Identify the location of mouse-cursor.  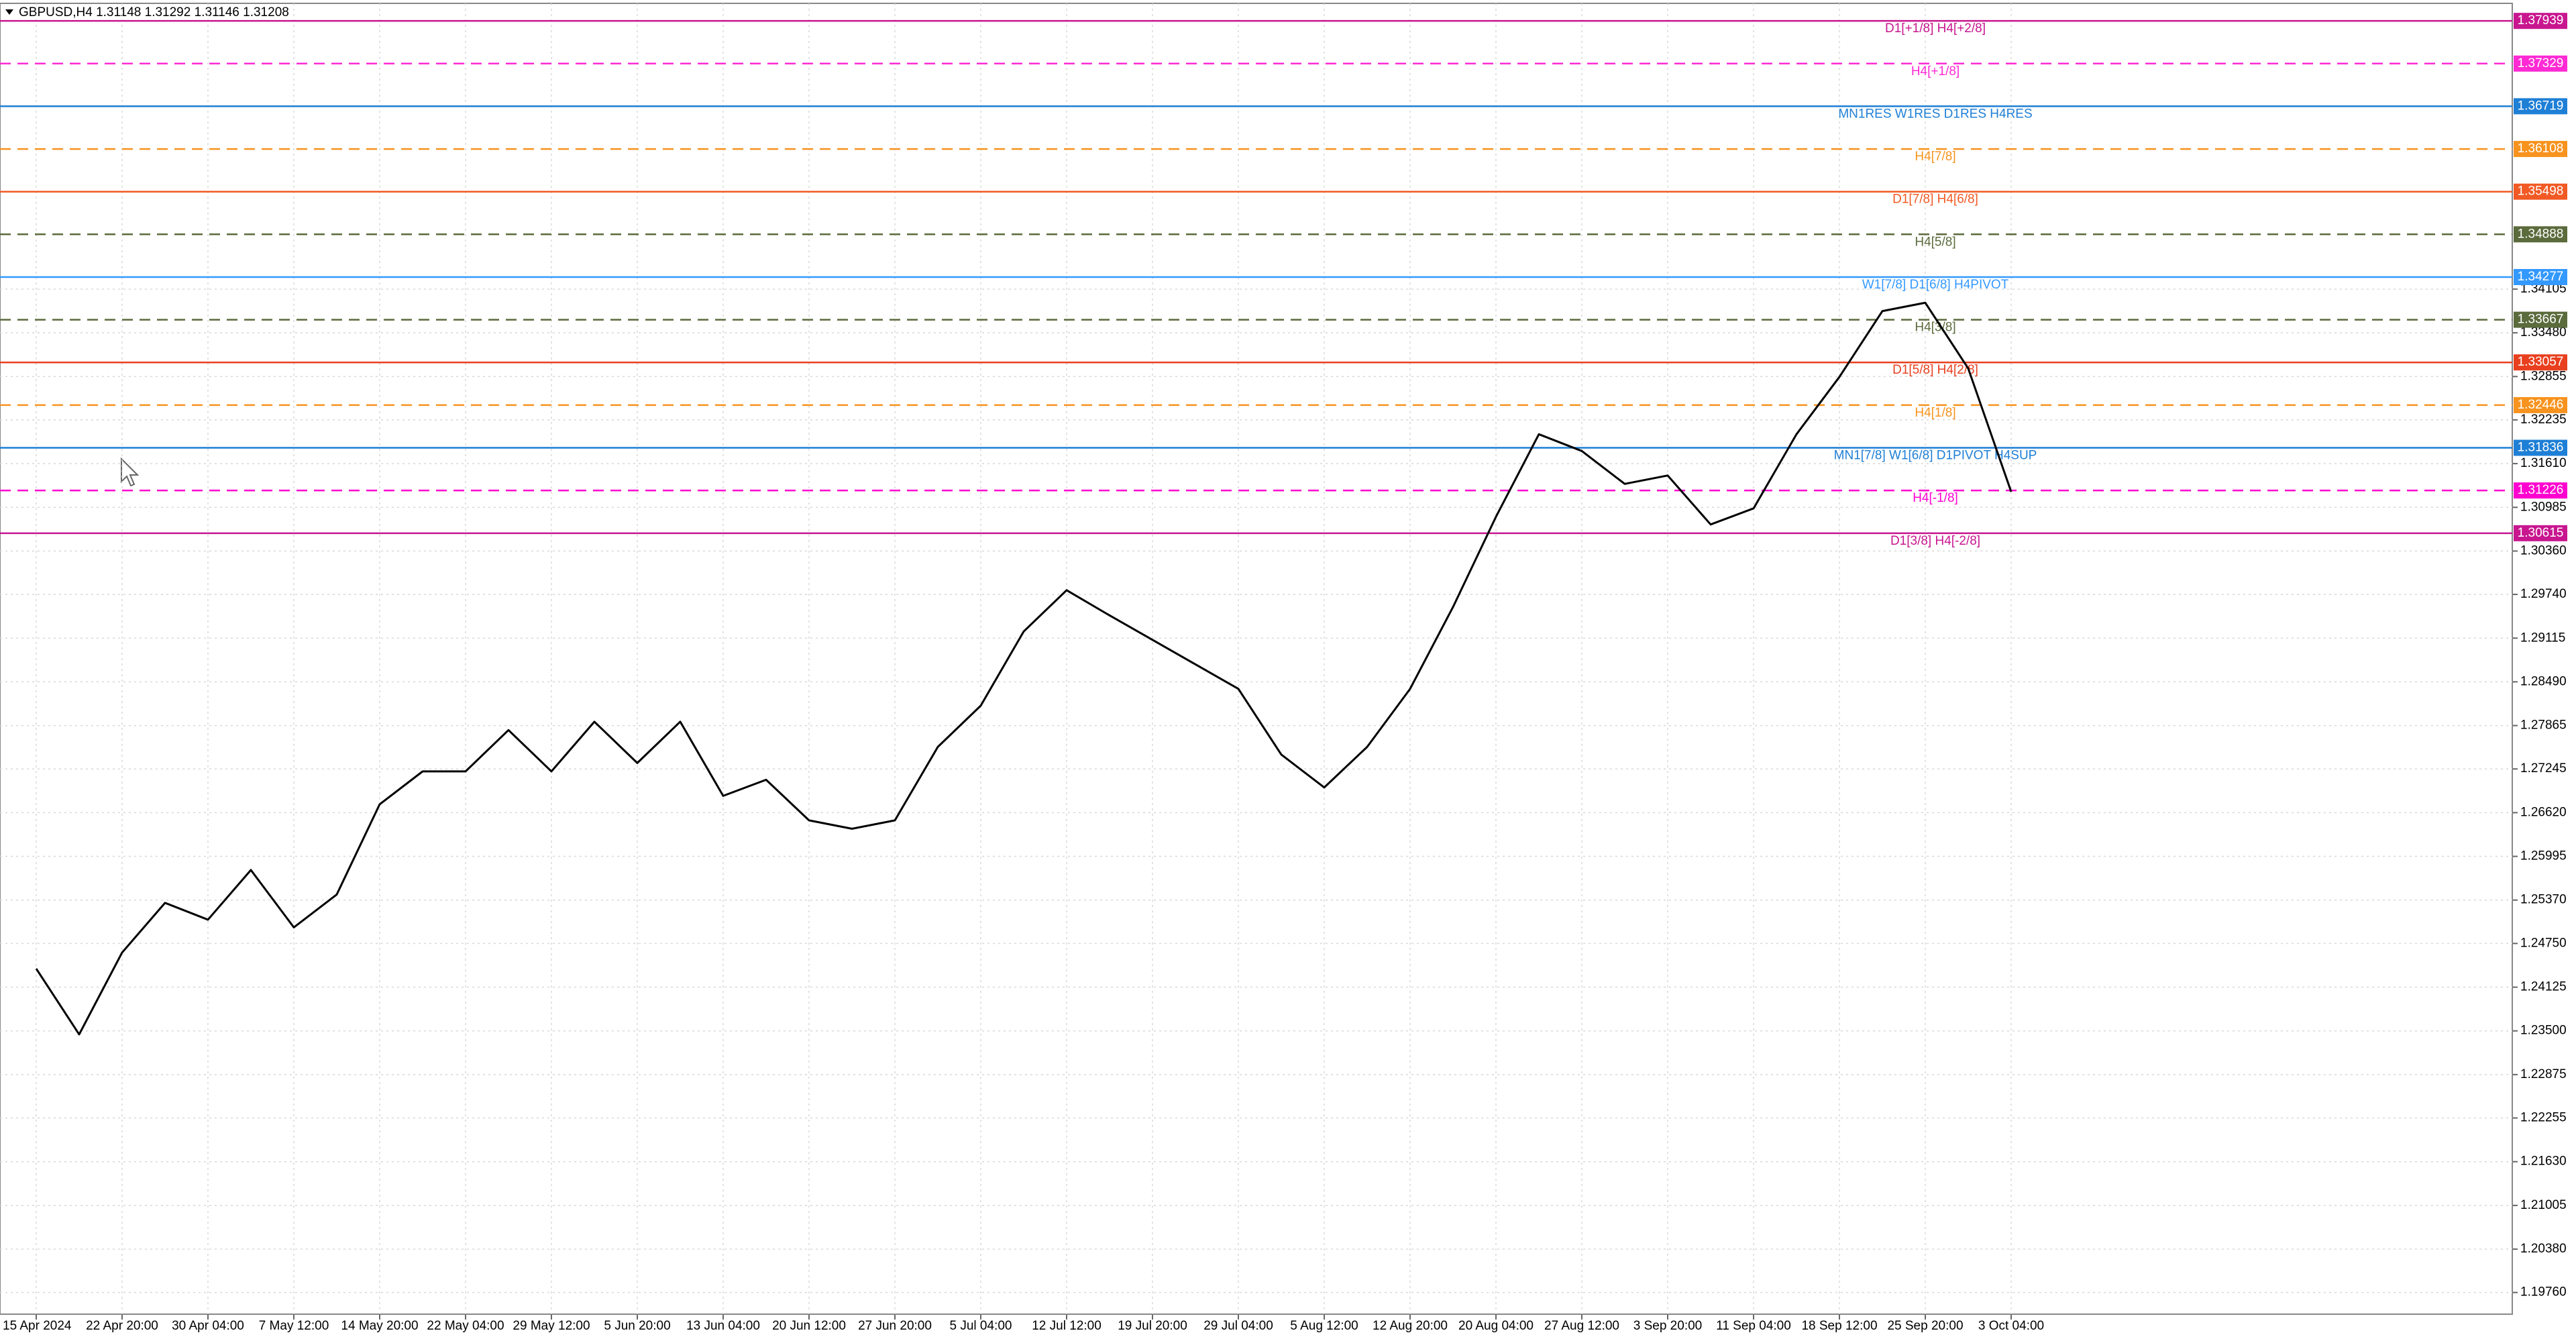
(130, 472).